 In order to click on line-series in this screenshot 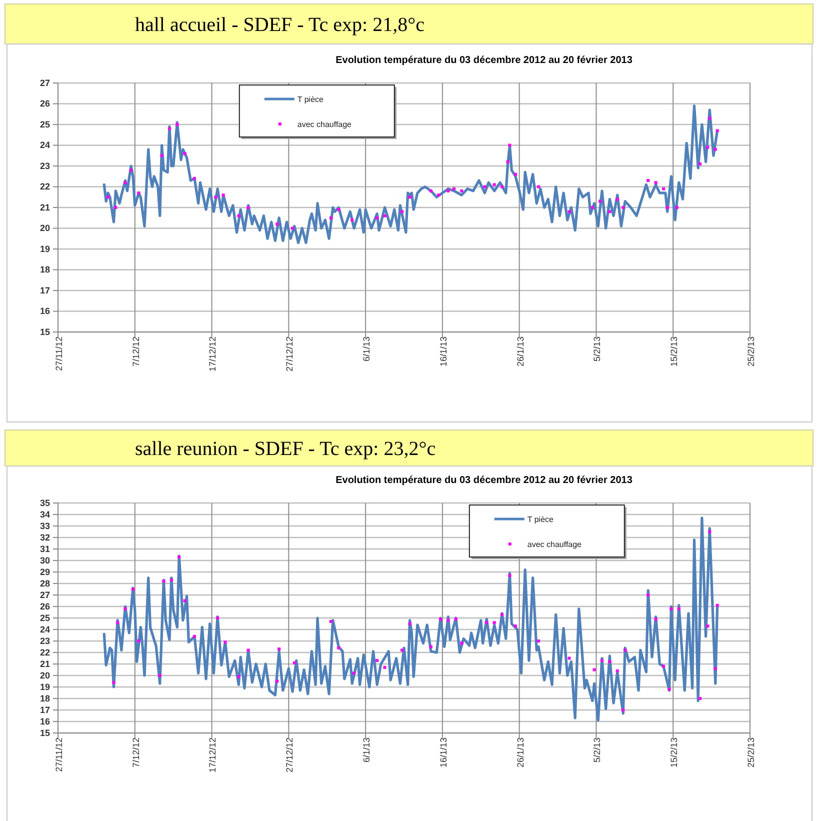, I will do `click(410, 174)`.